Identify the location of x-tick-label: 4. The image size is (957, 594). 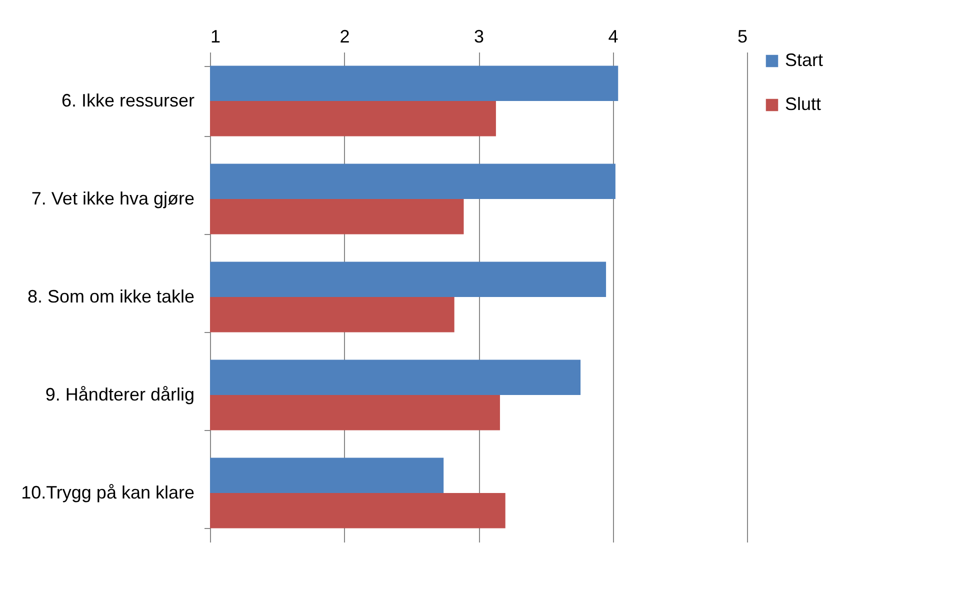
(613, 36).